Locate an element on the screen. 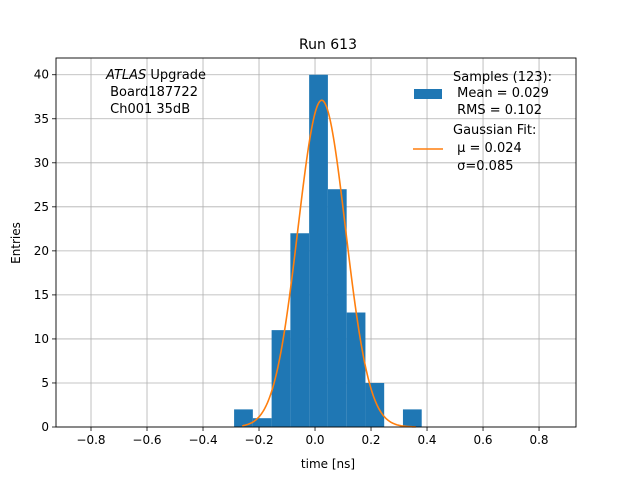 The width and height of the screenshot is (640, 480). x-tick-label: −0.2 is located at coordinates (258, 440).